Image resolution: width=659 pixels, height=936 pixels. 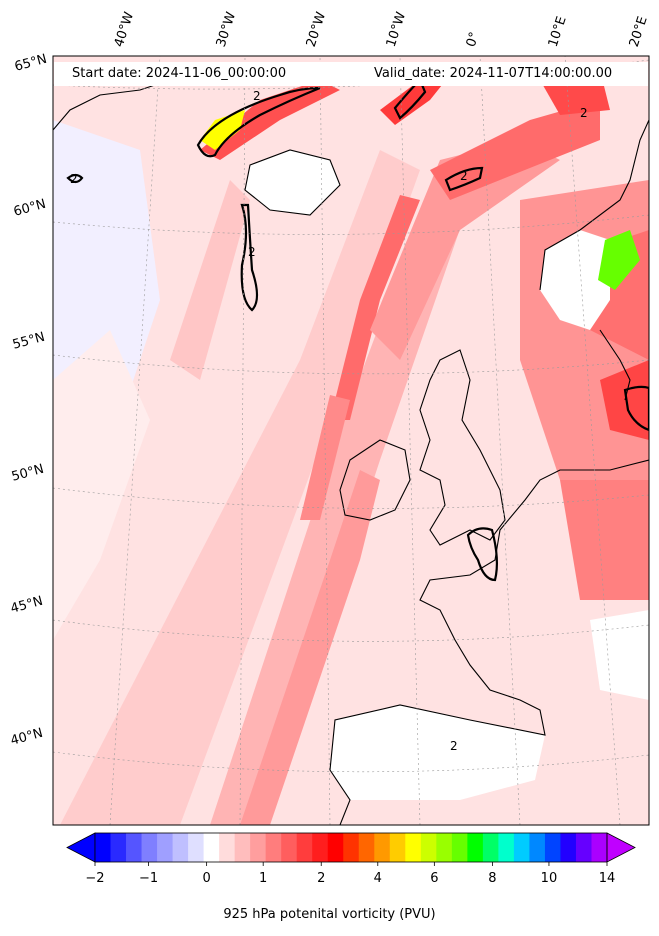 I want to click on colorbar-title: 925 hPa potenital vorticity (PVU), so click(x=329, y=914).